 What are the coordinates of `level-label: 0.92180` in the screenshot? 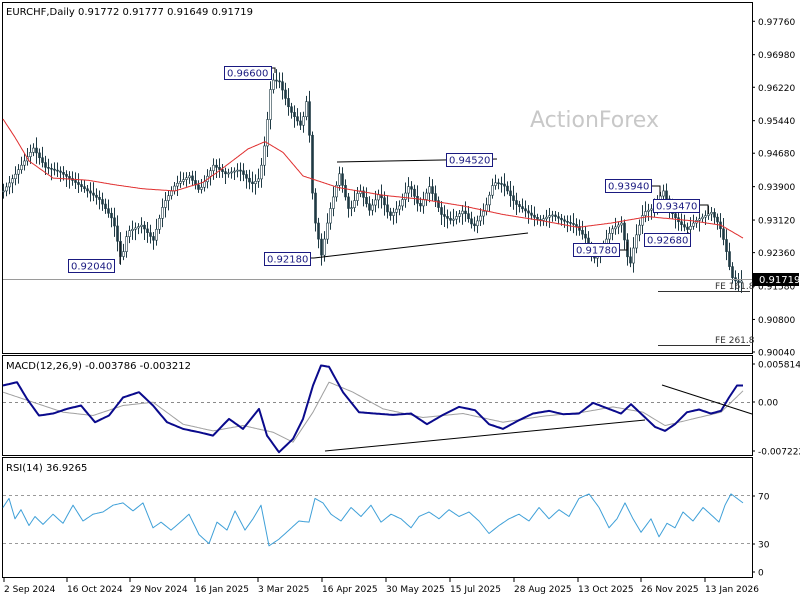 It's located at (287, 260).